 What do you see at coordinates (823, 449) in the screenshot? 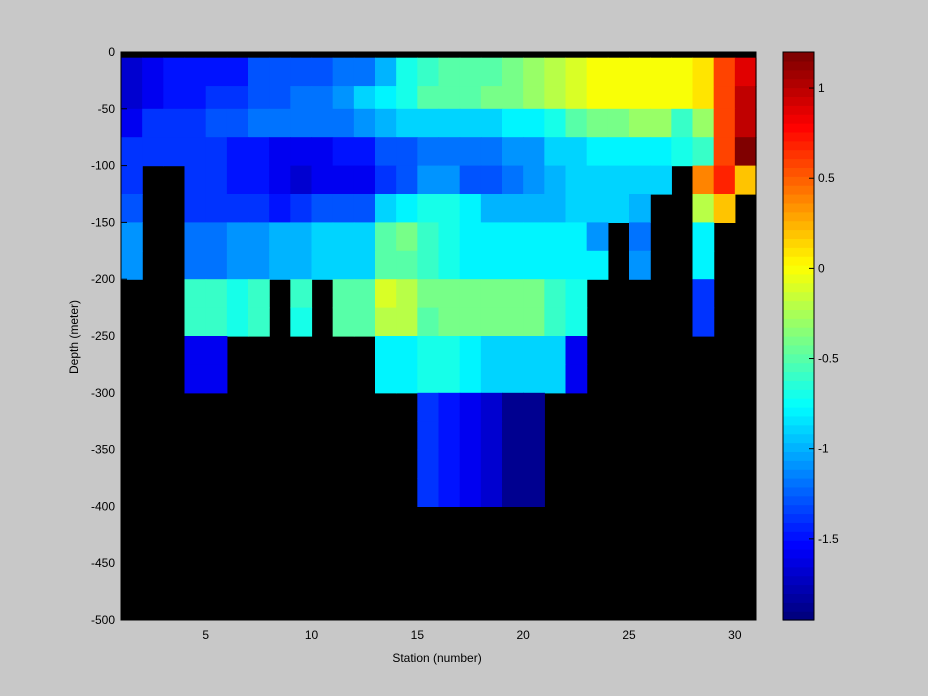
I see `colorbar-tick-label: -1` at bounding box center [823, 449].